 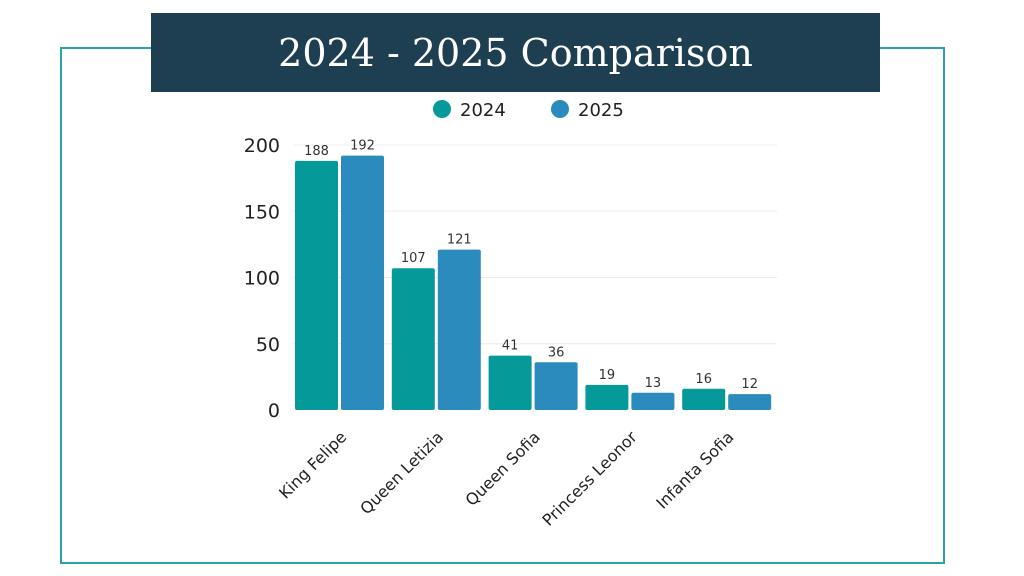 What do you see at coordinates (274, 411) in the screenshot?
I see `y-tick-label: 0` at bounding box center [274, 411].